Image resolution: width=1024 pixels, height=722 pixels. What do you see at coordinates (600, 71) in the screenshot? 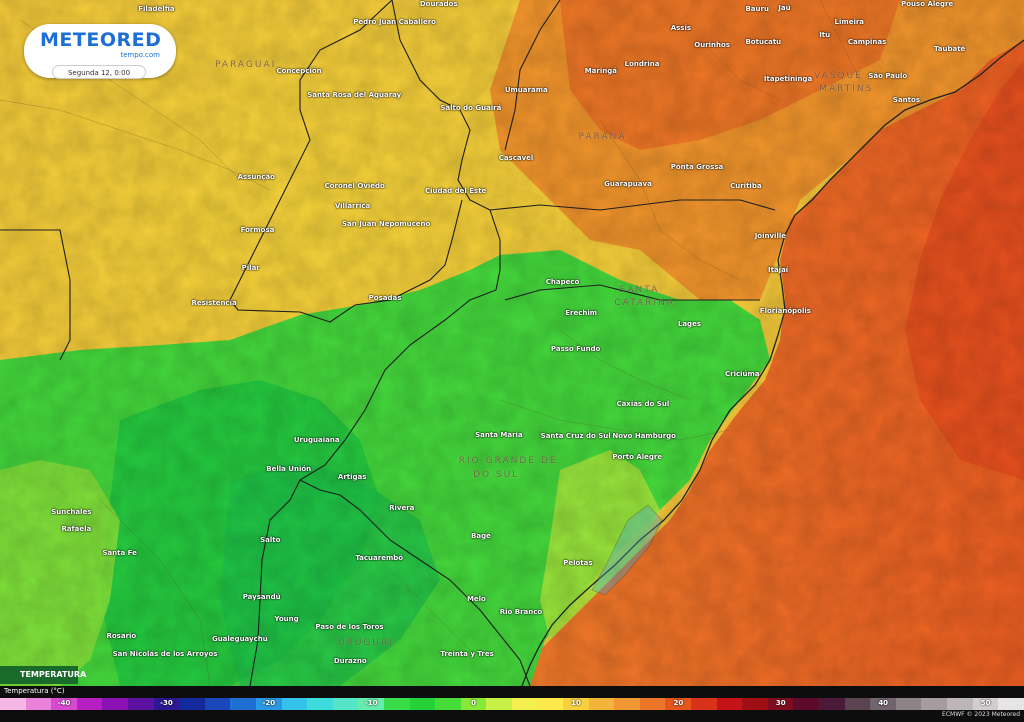
I see `city-label: Maringá` at bounding box center [600, 71].